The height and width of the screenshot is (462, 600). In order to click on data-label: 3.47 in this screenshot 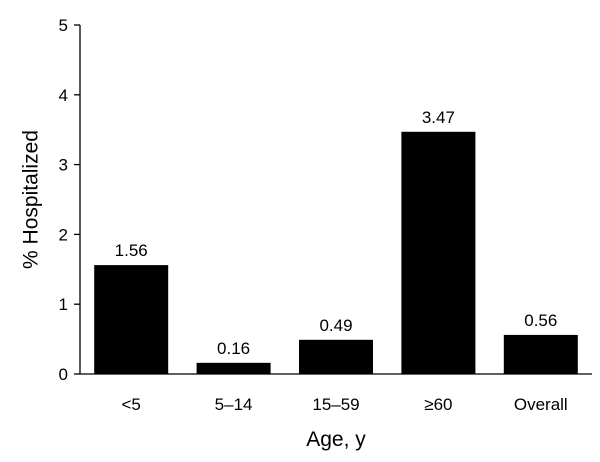, I will do `click(438, 117)`.